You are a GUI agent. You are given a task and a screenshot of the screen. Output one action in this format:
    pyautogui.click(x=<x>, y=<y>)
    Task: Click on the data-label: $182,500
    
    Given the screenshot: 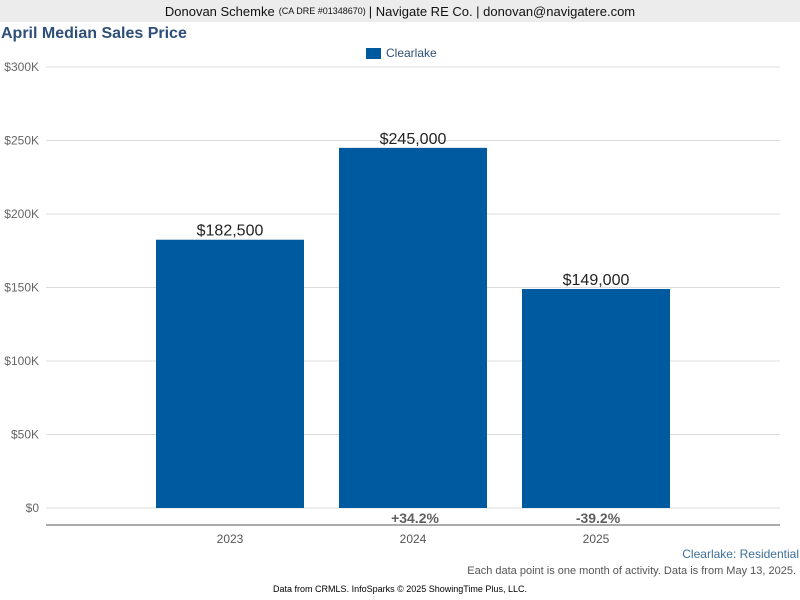 What is the action you would take?
    pyautogui.click(x=230, y=231)
    